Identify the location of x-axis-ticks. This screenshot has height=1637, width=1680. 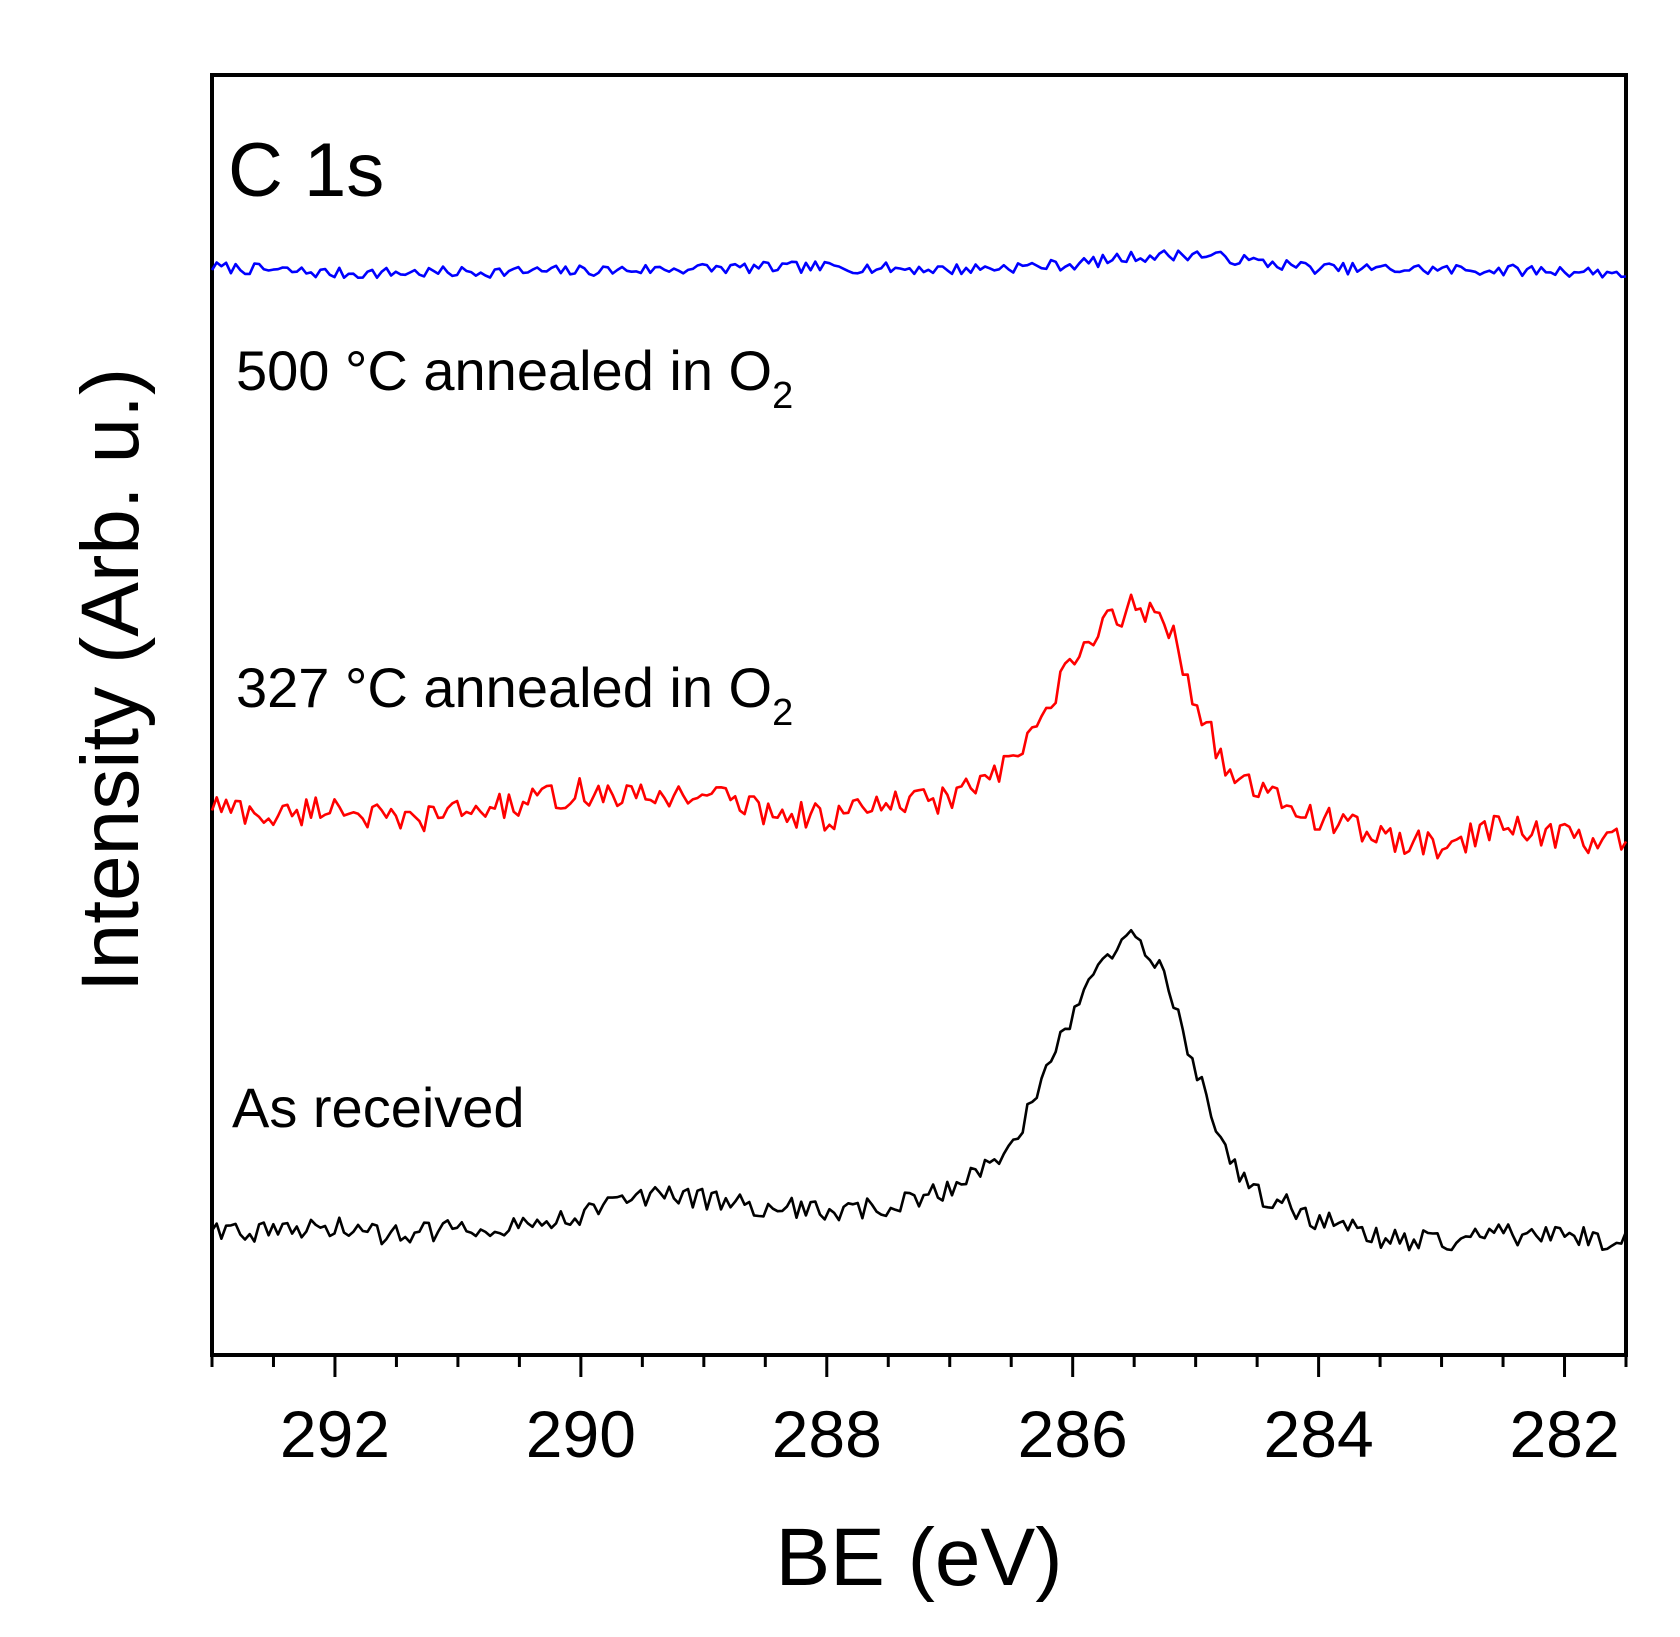
(919, 1366).